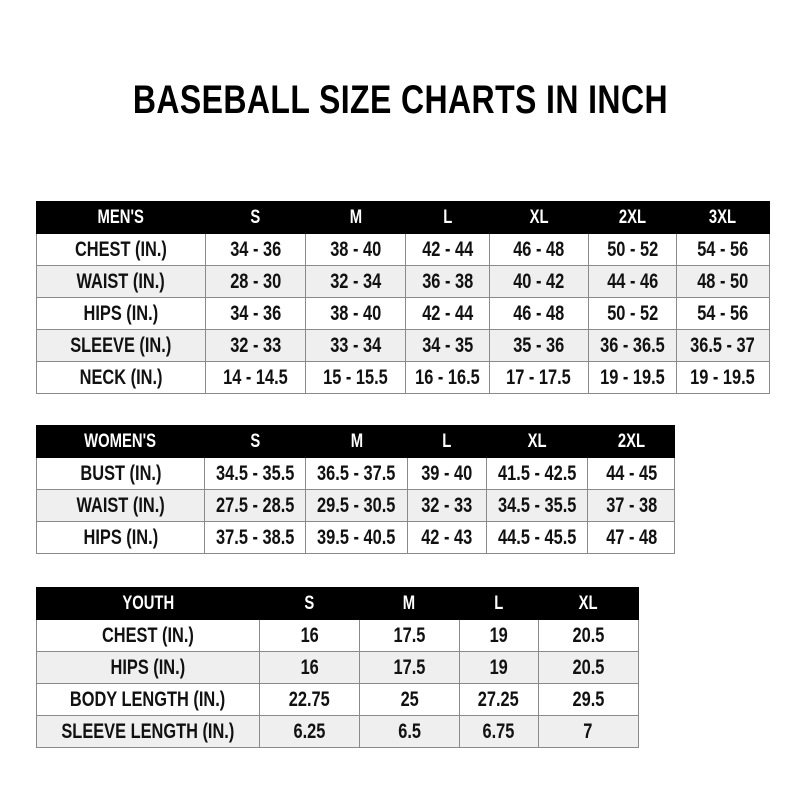  Describe the element at coordinates (355, 313) in the screenshot. I see `size-value: 38 - 40` at that location.